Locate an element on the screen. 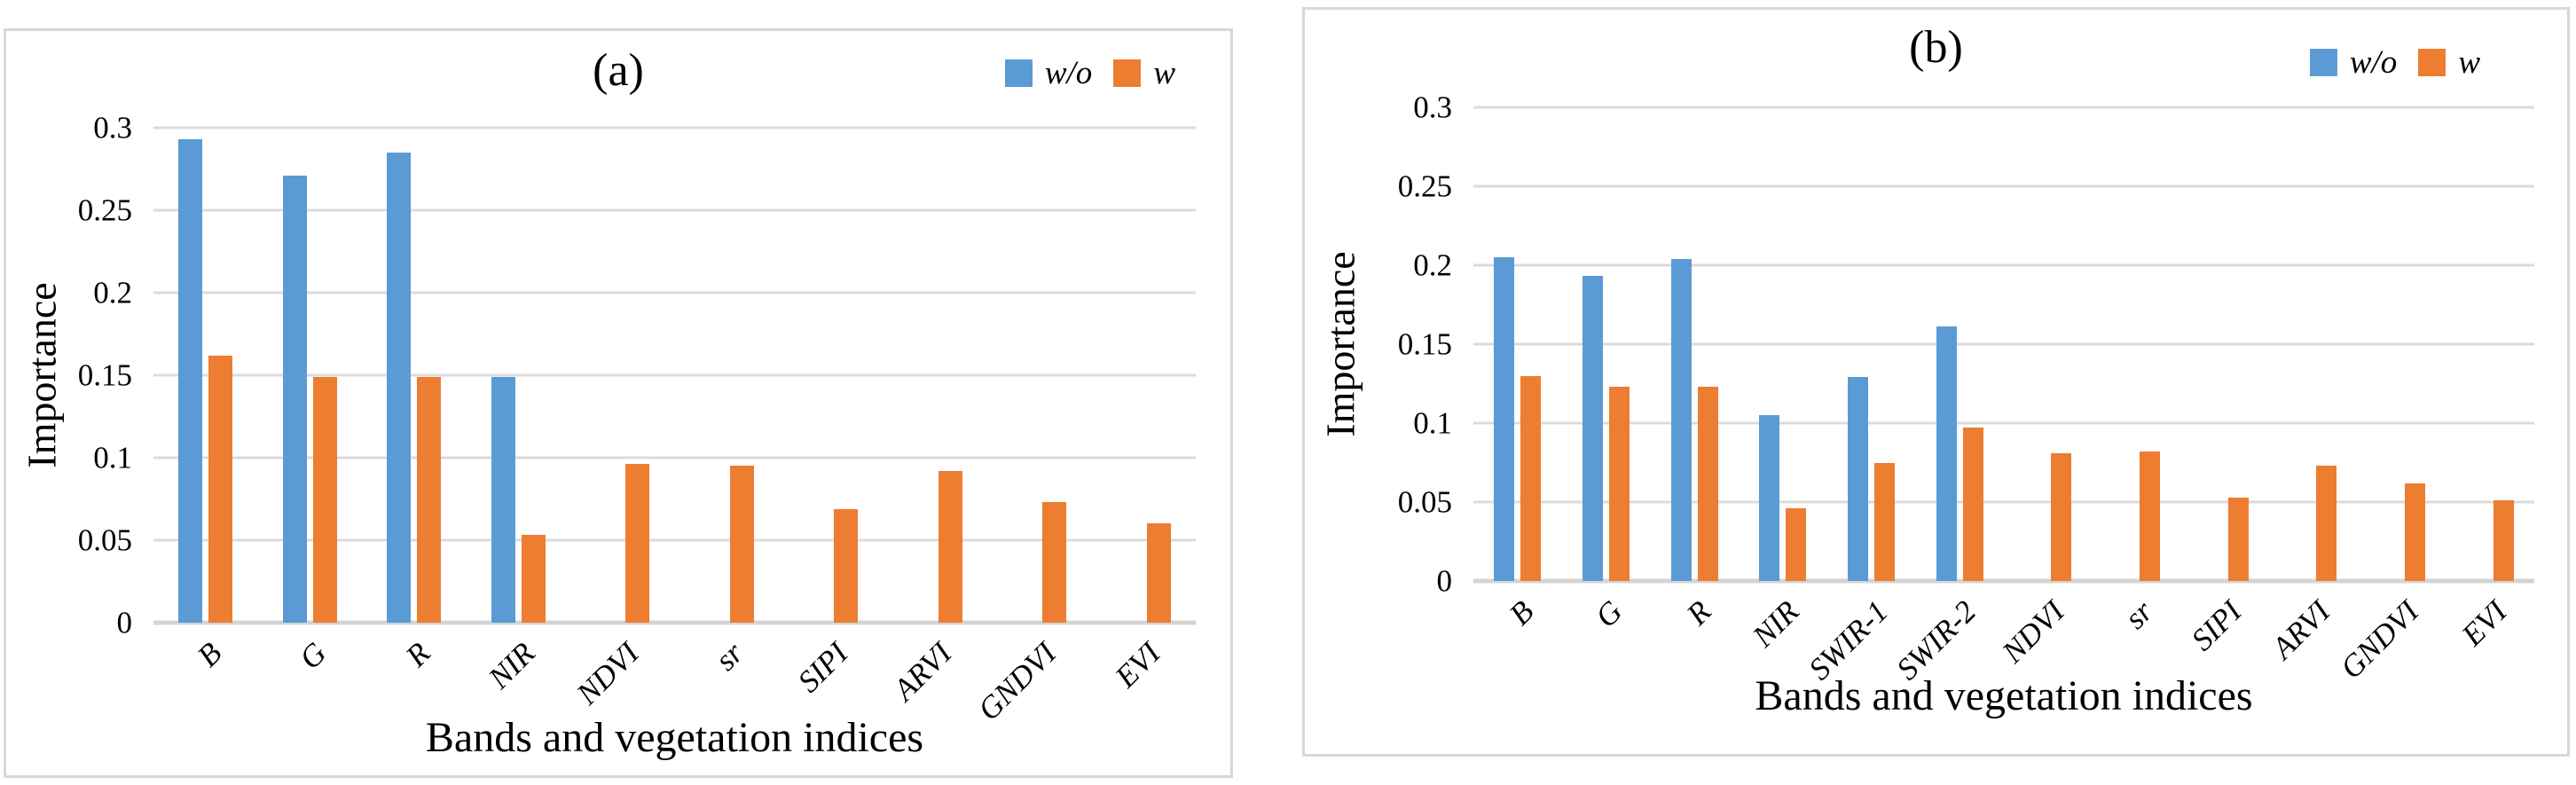 The height and width of the screenshot is (785, 2576). bar-group-evi is located at coordinates (2490, 344).